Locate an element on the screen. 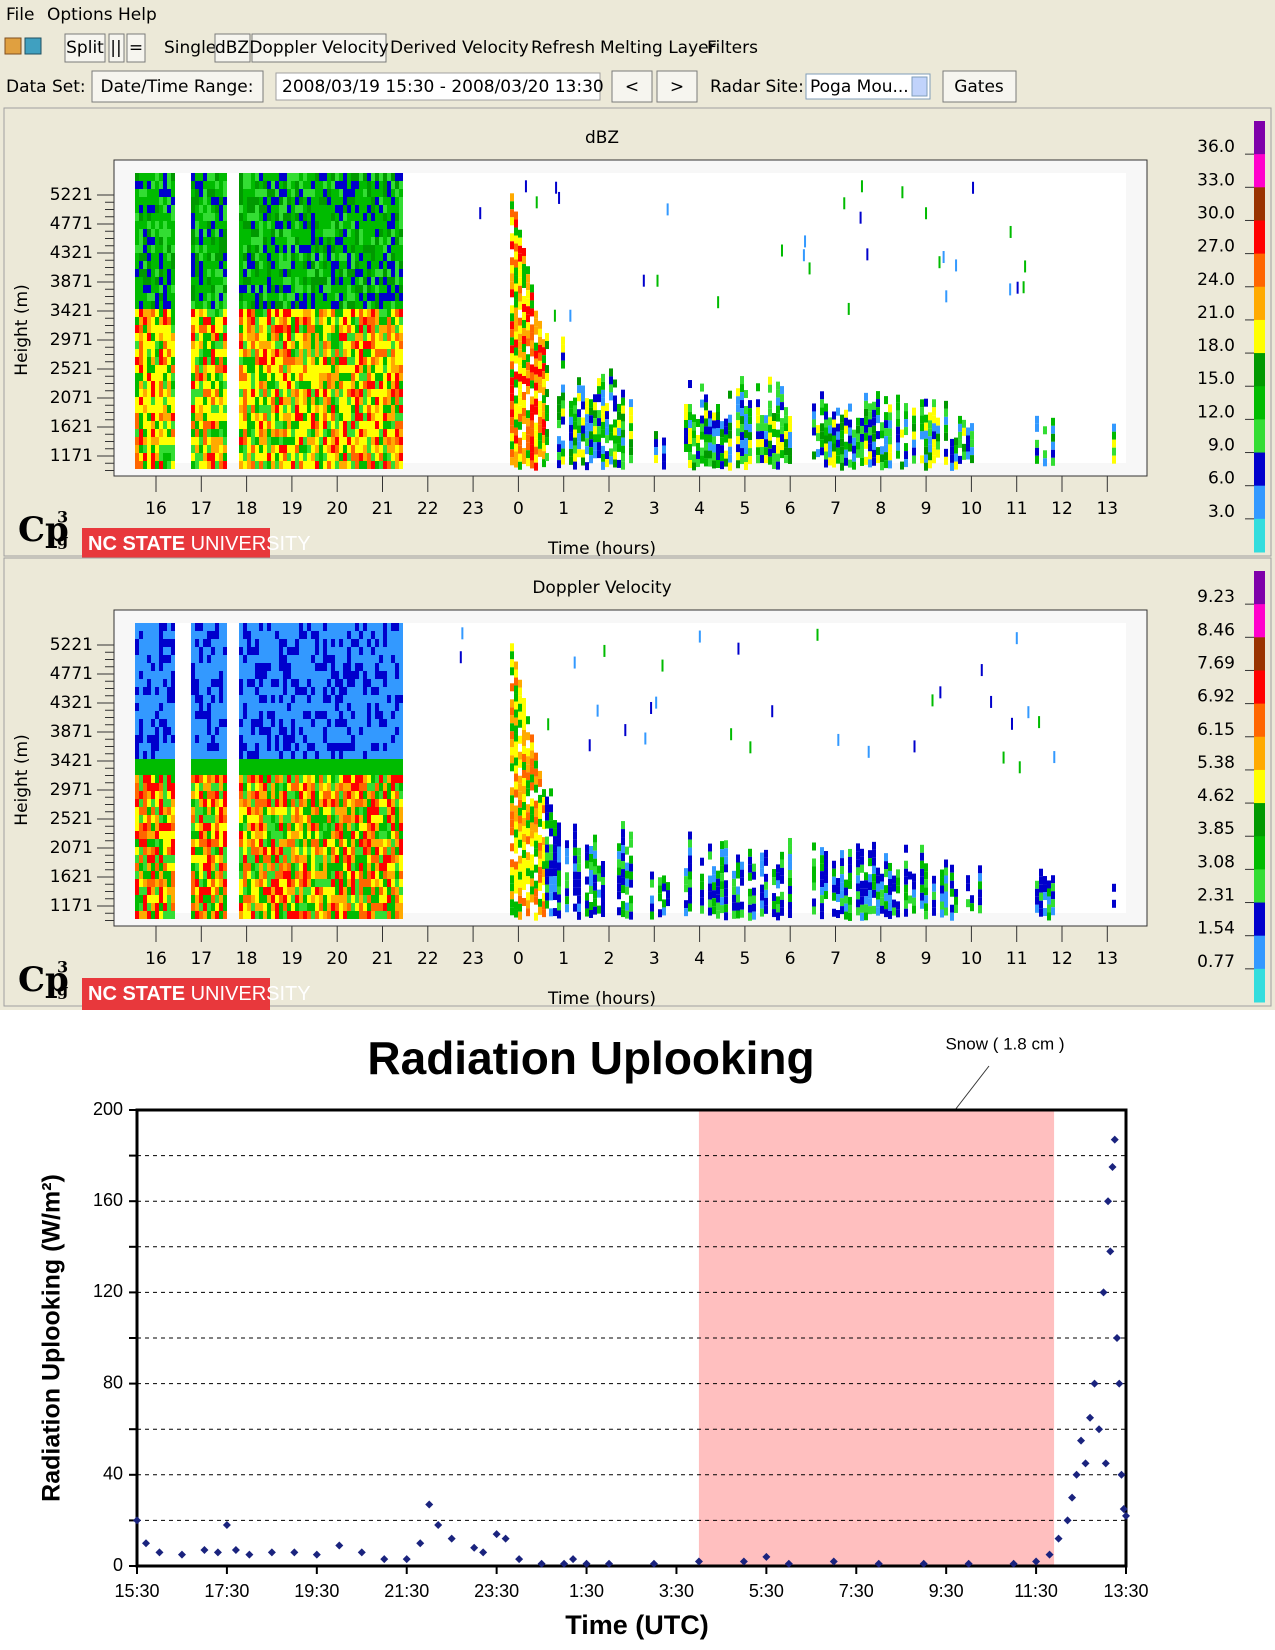 This screenshot has width=1275, height=1650. refresh-button: Refresh is located at coordinates (563, 48).